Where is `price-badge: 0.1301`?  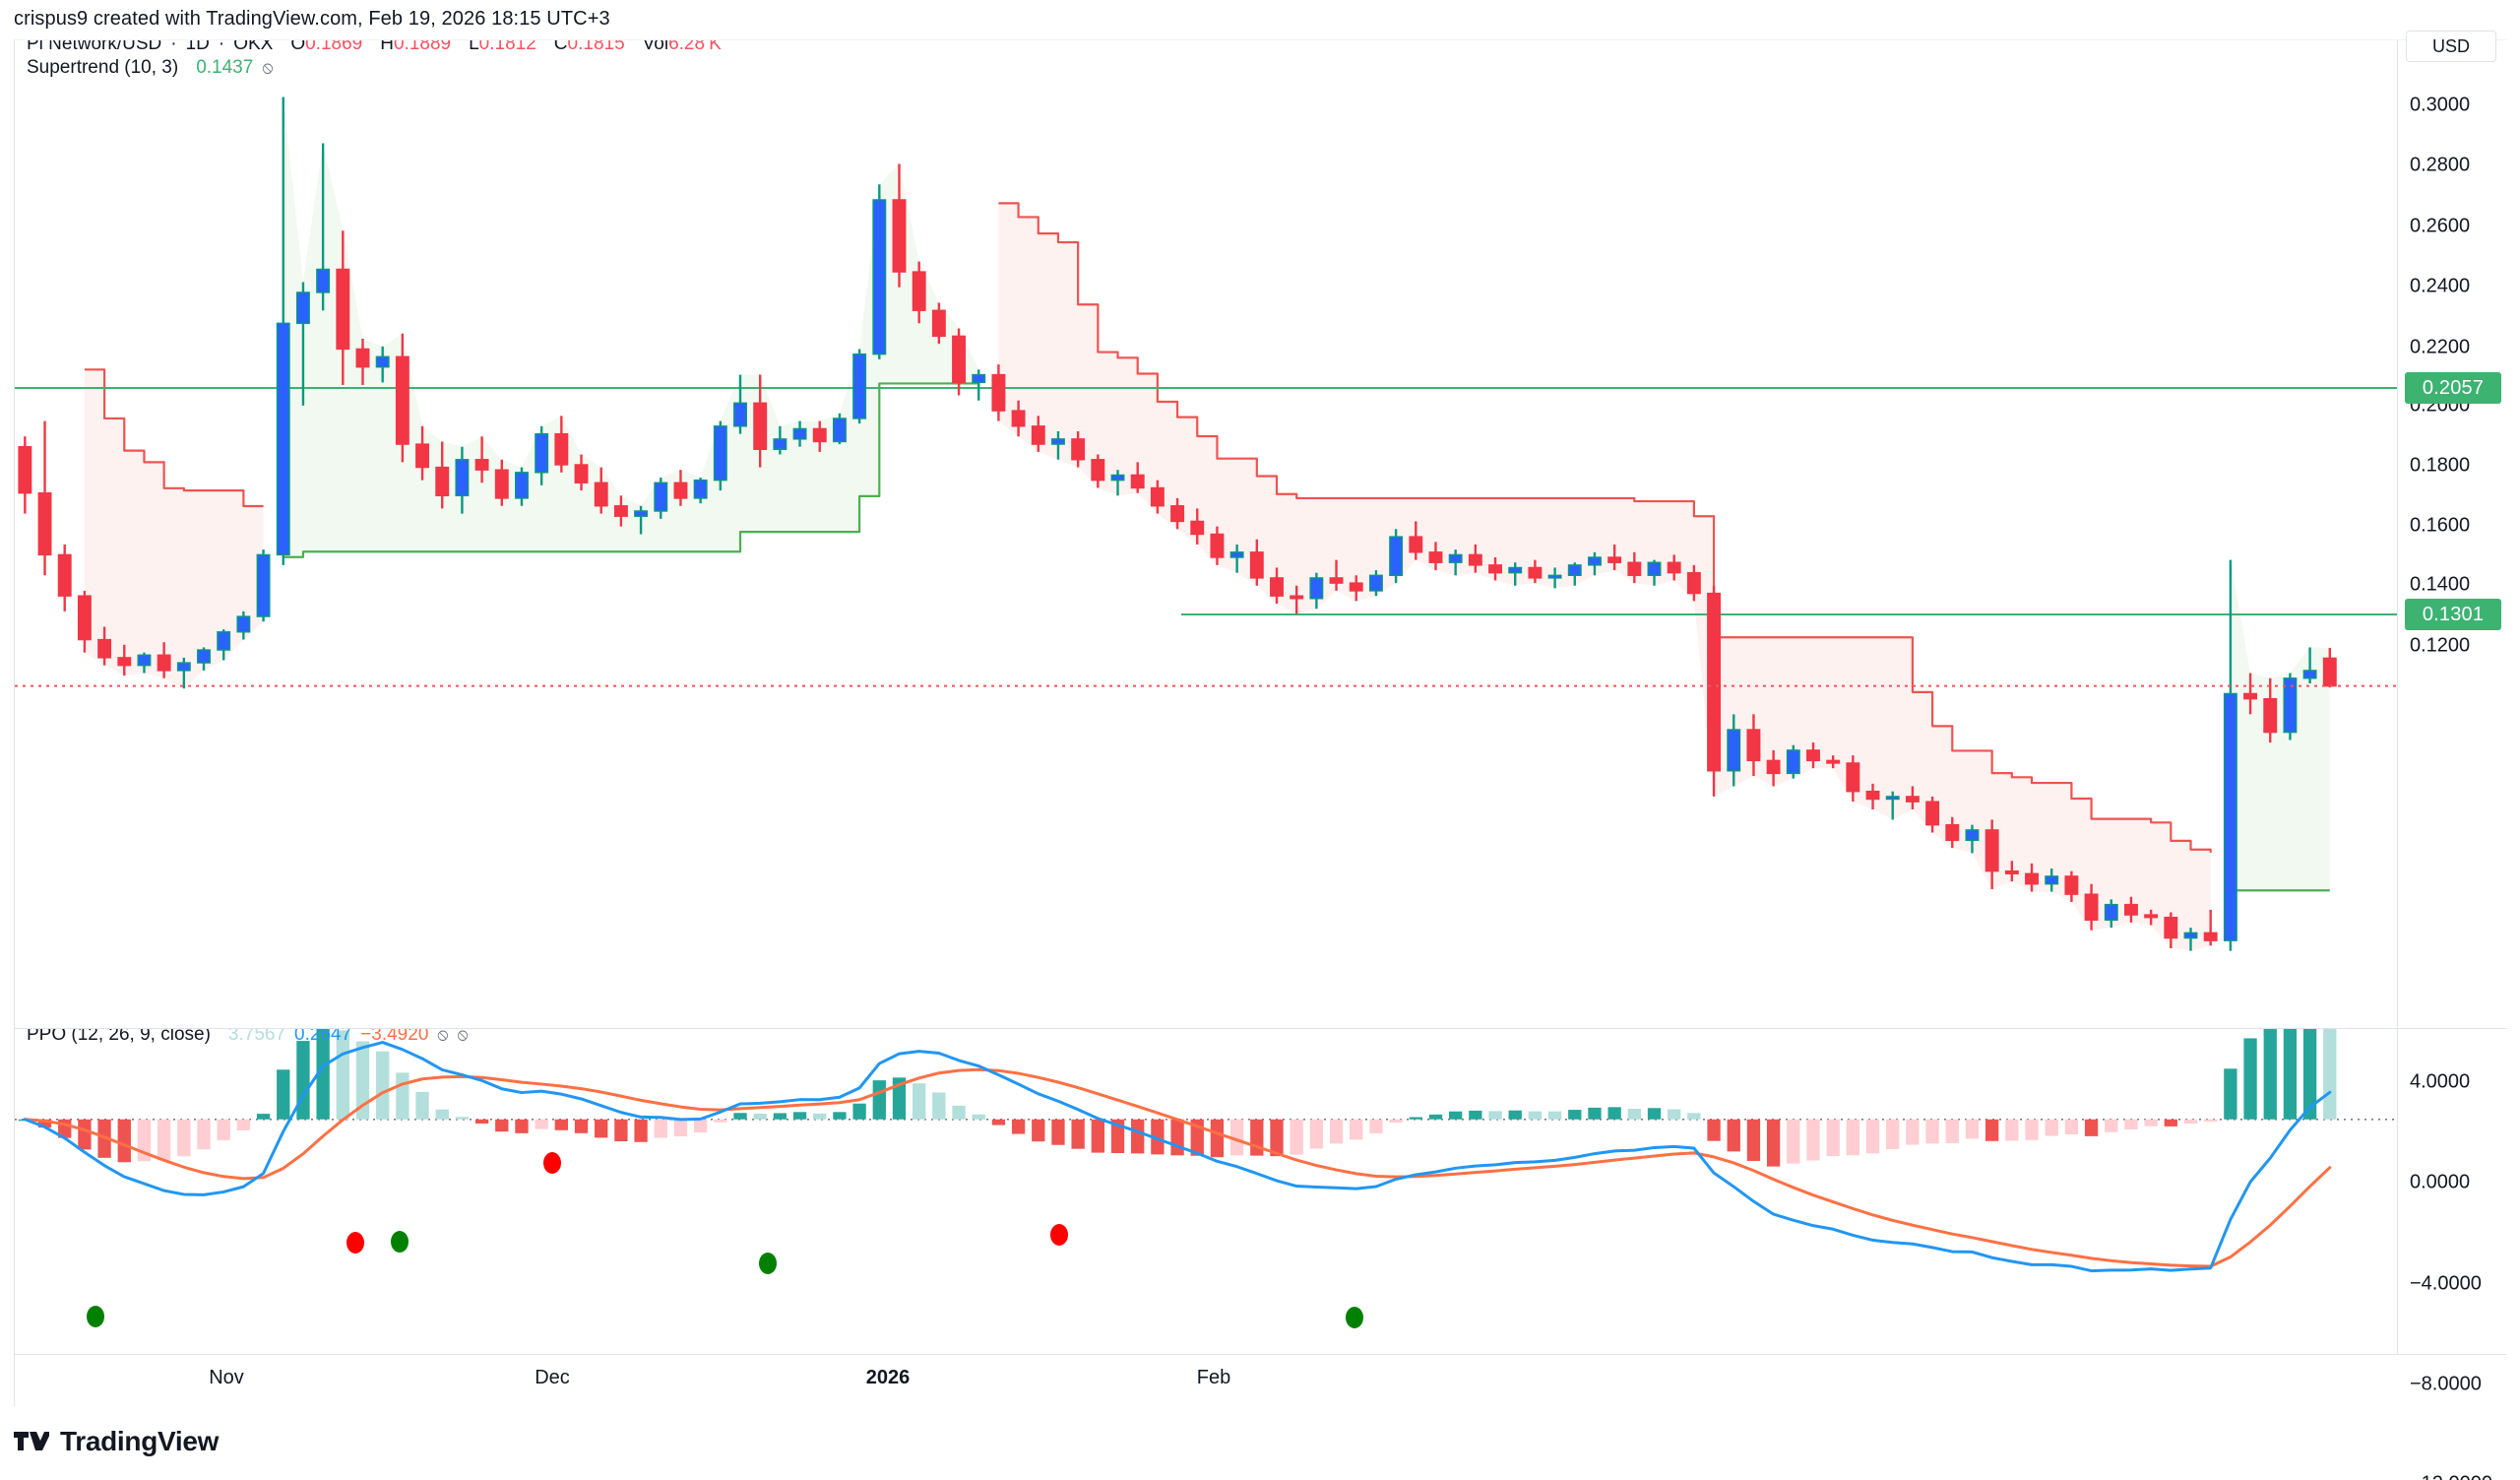 price-badge: 0.1301 is located at coordinates (2453, 614).